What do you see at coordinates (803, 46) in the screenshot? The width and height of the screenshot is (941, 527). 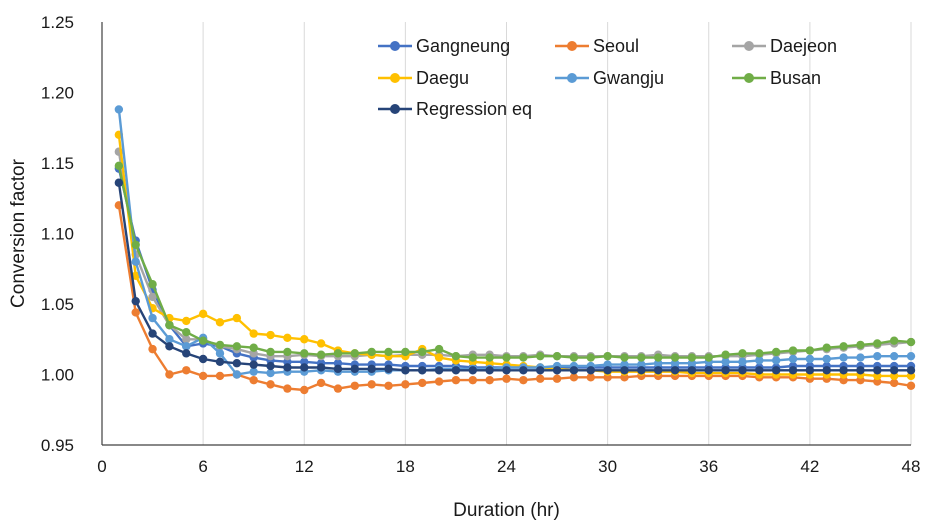 I see `legend-label: Daejeon` at bounding box center [803, 46].